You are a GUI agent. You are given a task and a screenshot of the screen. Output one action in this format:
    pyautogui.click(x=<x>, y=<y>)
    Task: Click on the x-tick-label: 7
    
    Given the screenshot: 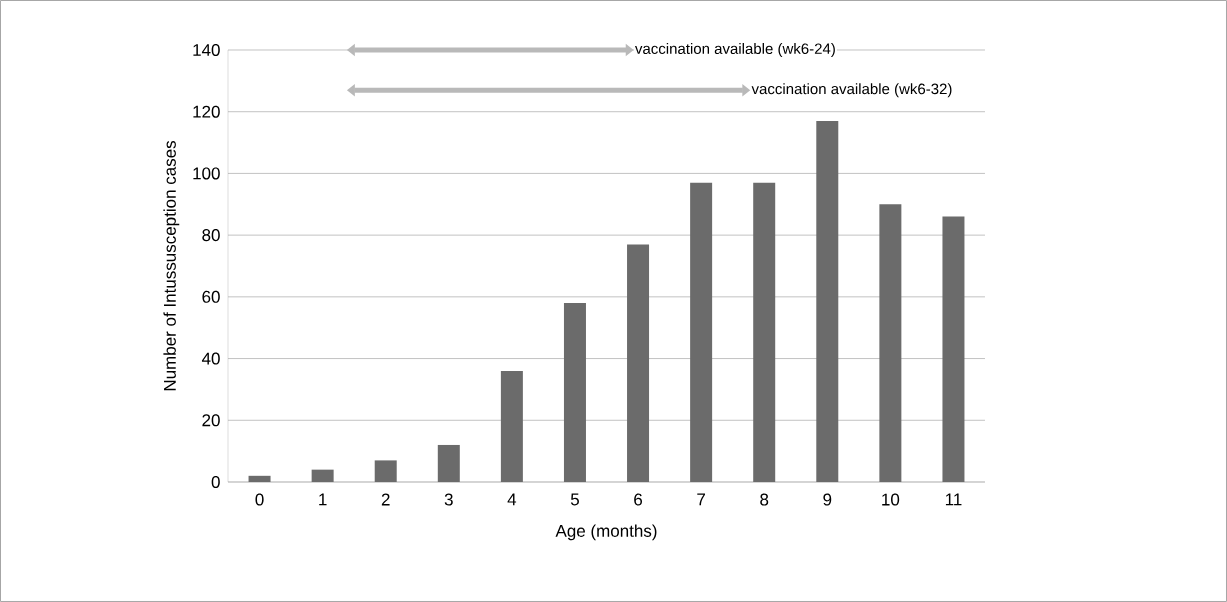 What is the action you would take?
    pyautogui.click(x=701, y=499)
    